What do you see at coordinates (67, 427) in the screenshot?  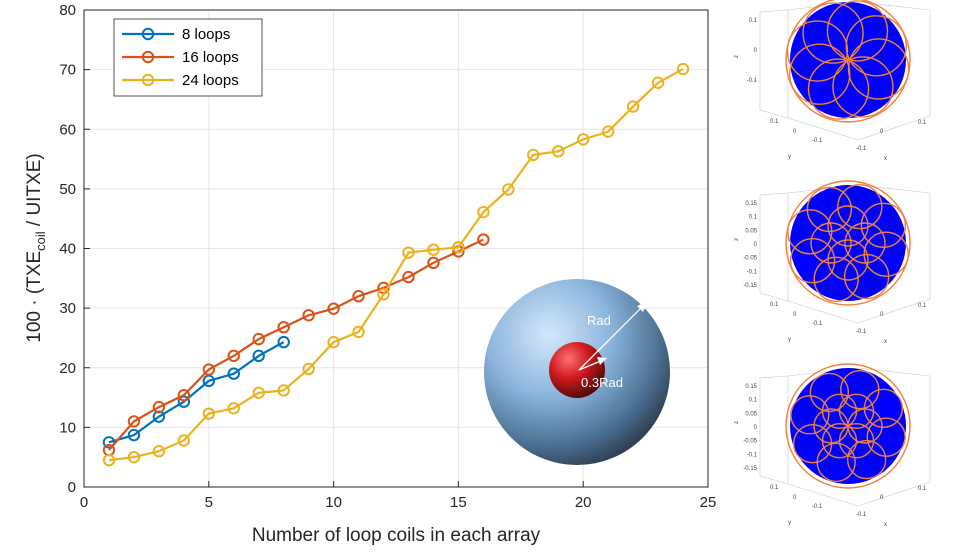 I see `y-tick-label: 10` at bounding box center [67, 427].